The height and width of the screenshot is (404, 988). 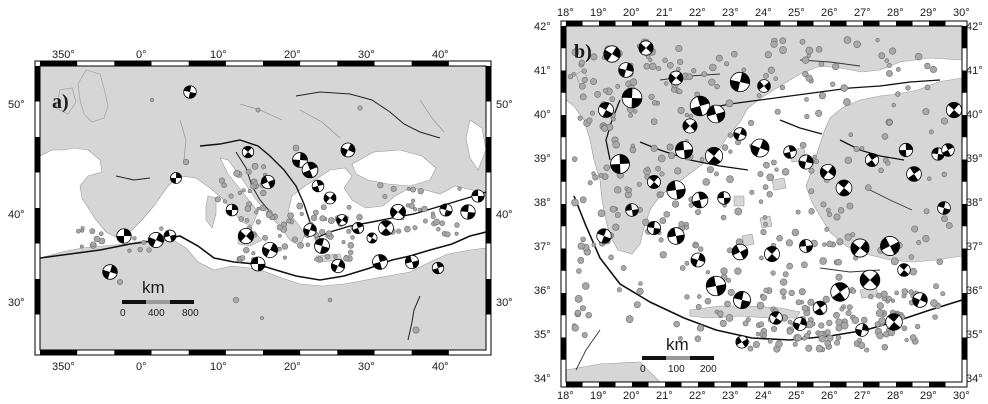 I want to click on lon-tick: 28°, so click(x=895, y=396).